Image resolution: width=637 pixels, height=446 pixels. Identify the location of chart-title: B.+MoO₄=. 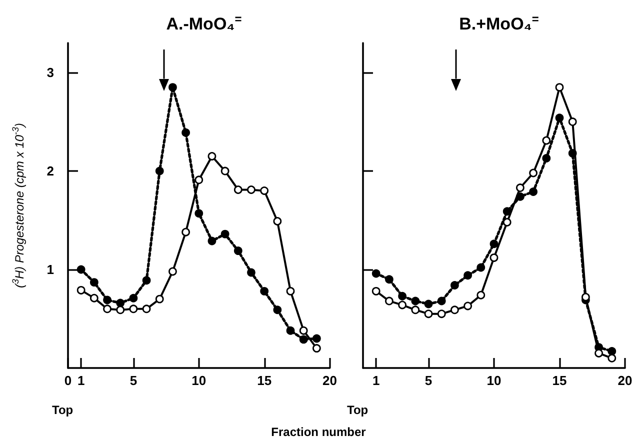
(499, 23).